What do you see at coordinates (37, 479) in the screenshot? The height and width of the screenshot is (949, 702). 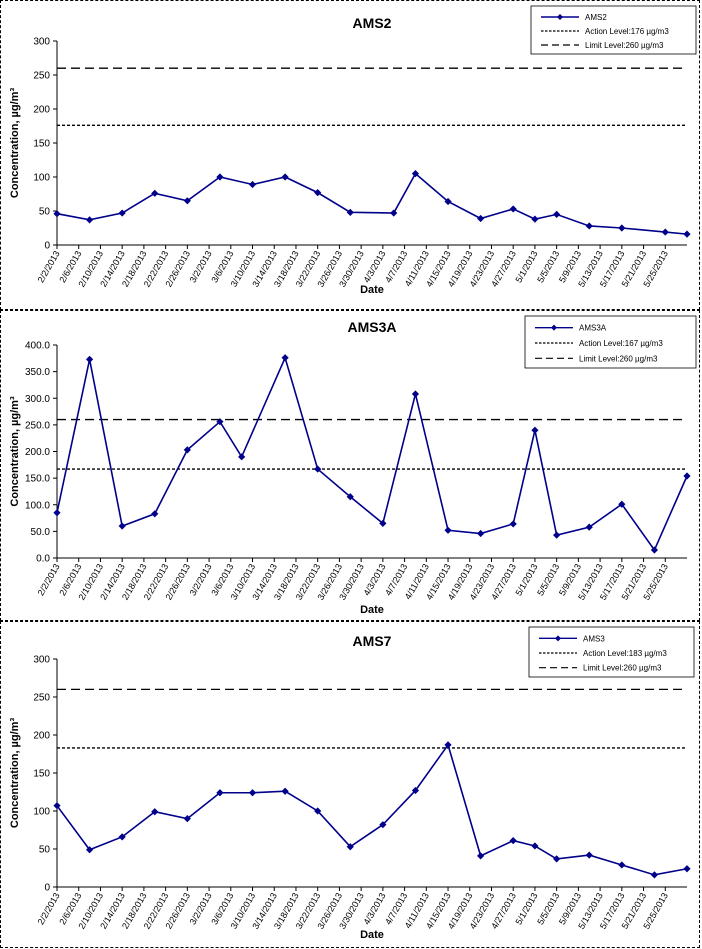 I see `y-tick-label: 150.0` at bounding box center [37, 479].